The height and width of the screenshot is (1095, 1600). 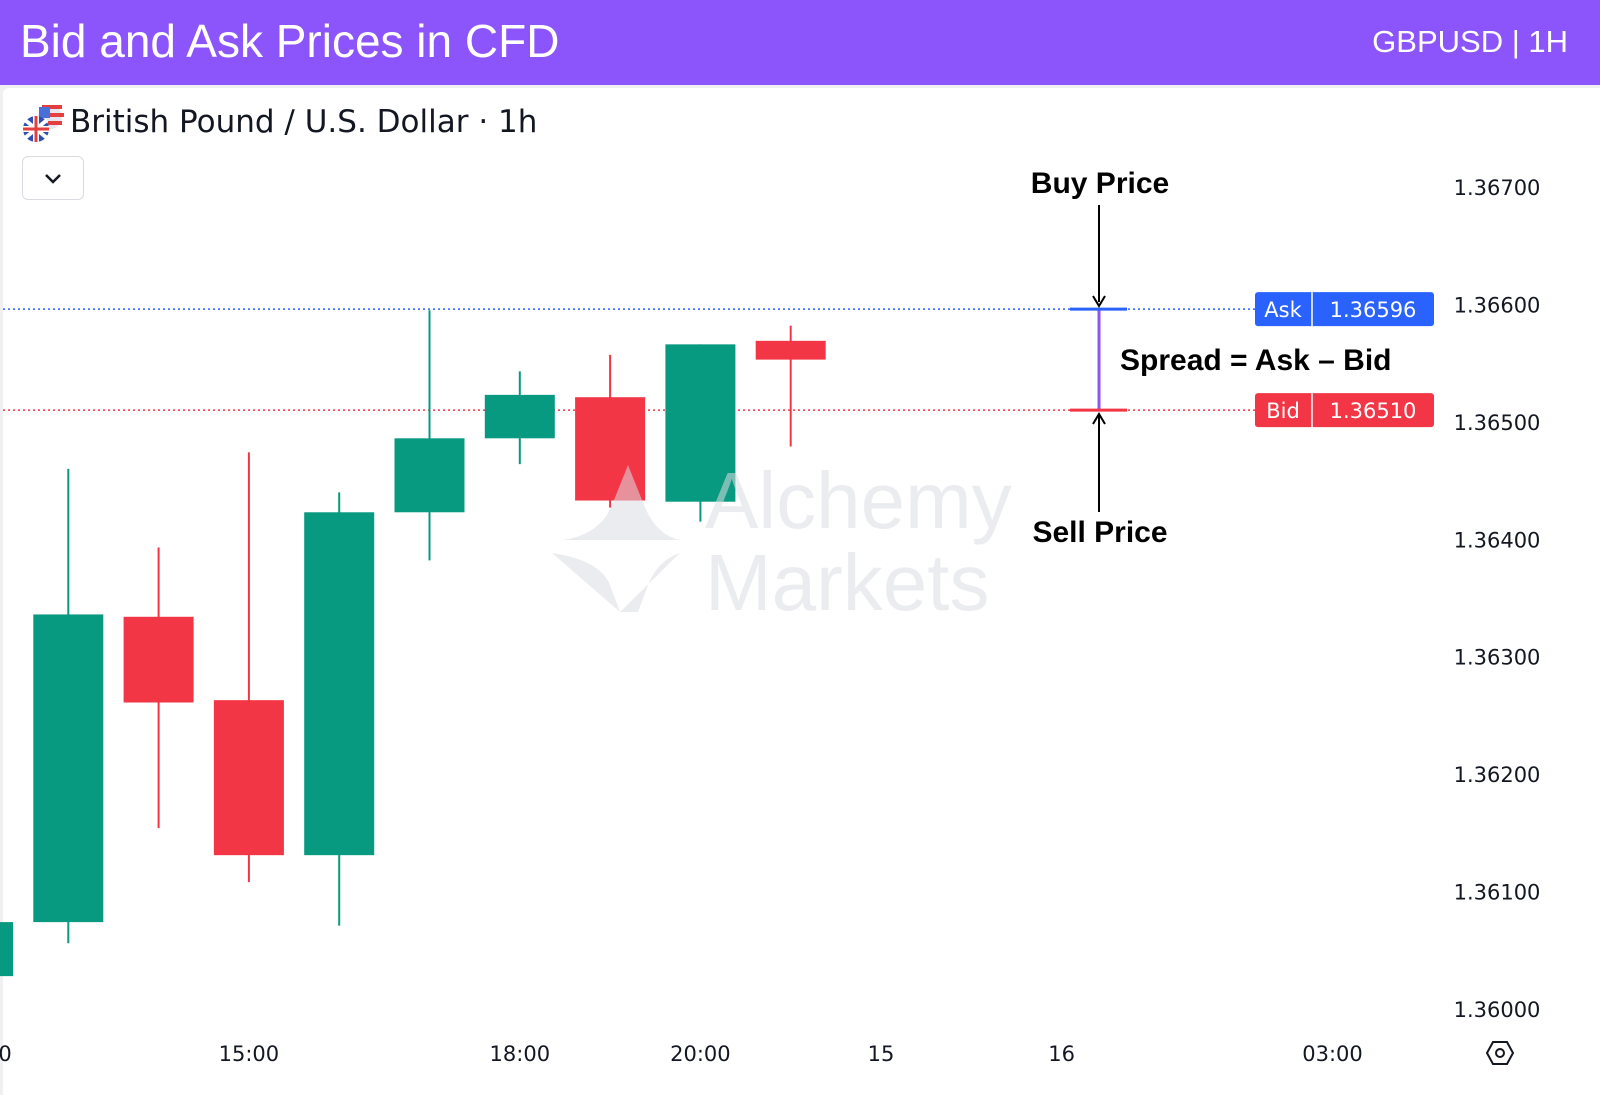 What do you see at coordinates (1332, 1054) in the screenshot?
I see `x-tick-label: 03:00` at bounding box center [1332, 1054].